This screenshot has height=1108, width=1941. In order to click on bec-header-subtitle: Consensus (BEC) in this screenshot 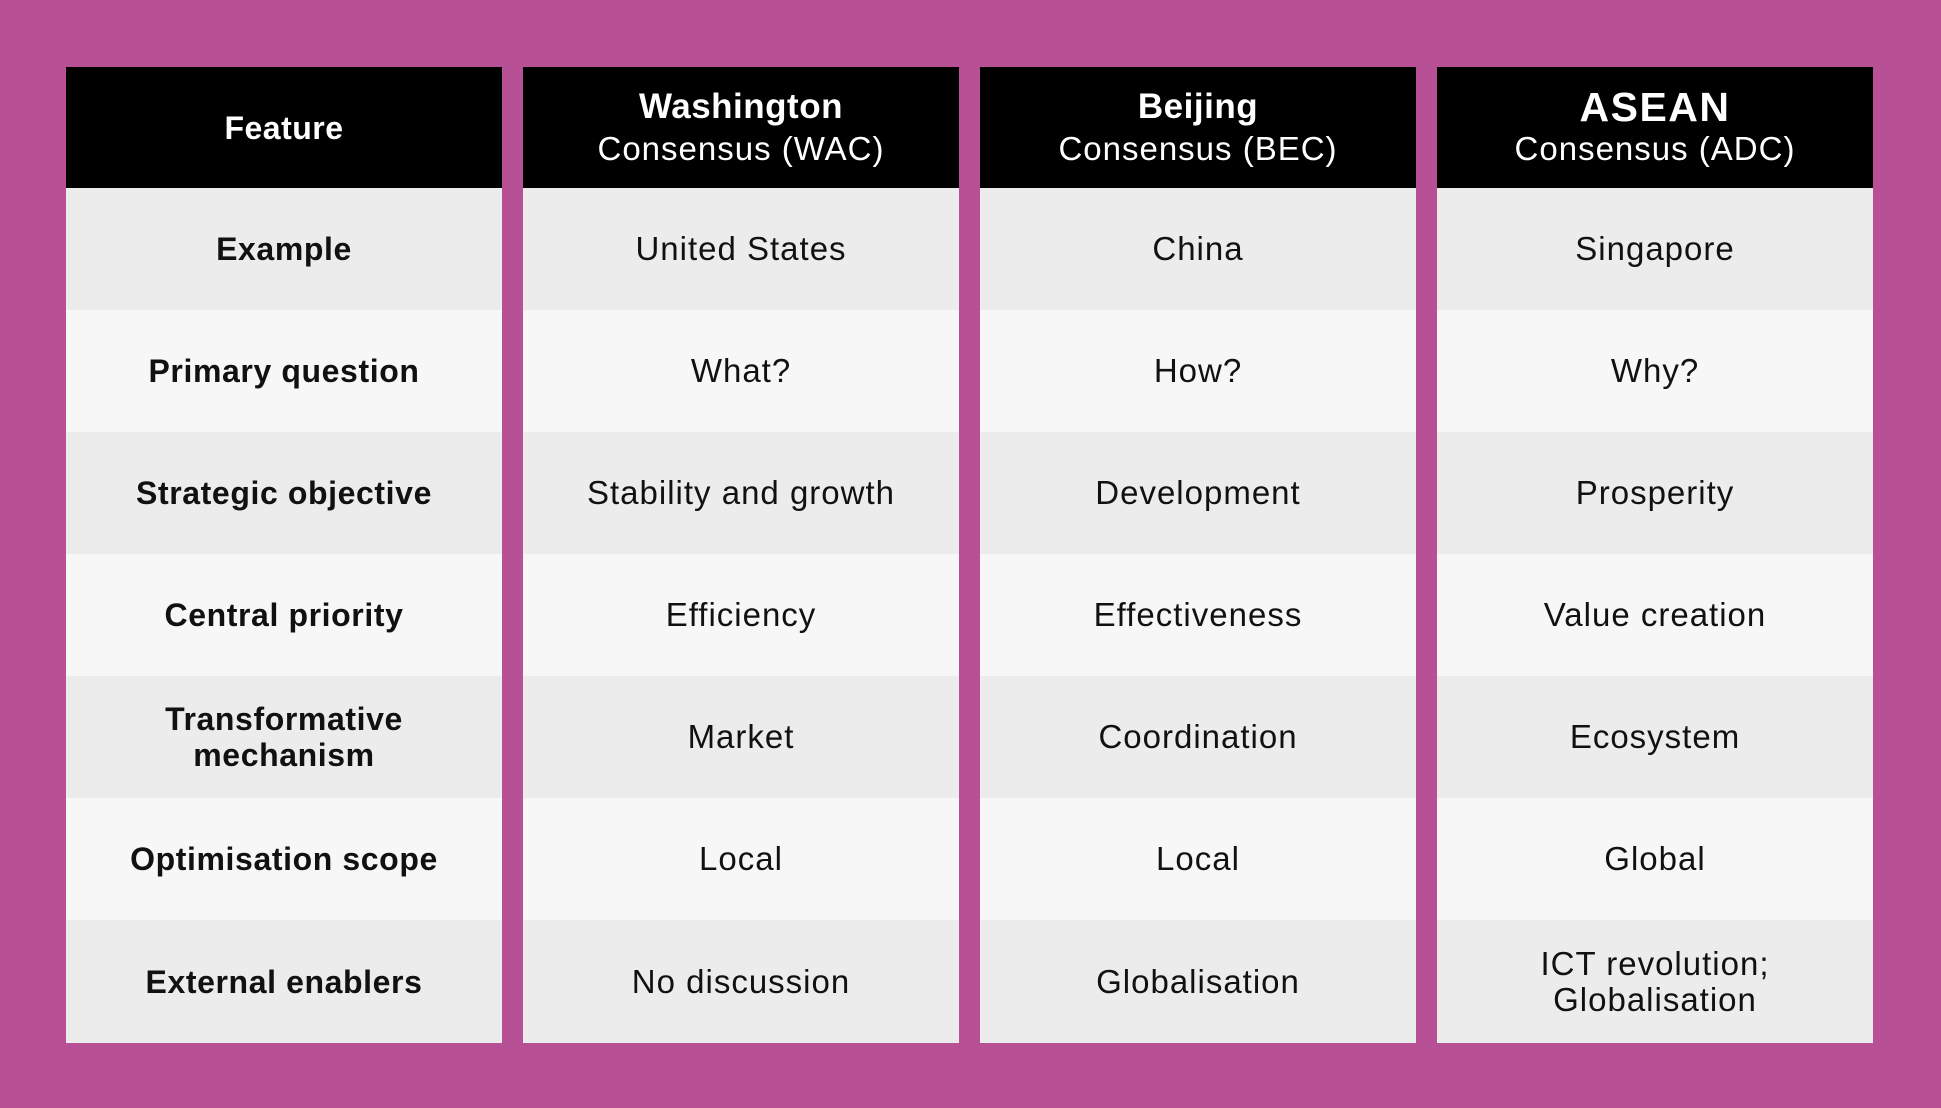, I will do `click(1198, 148)`.